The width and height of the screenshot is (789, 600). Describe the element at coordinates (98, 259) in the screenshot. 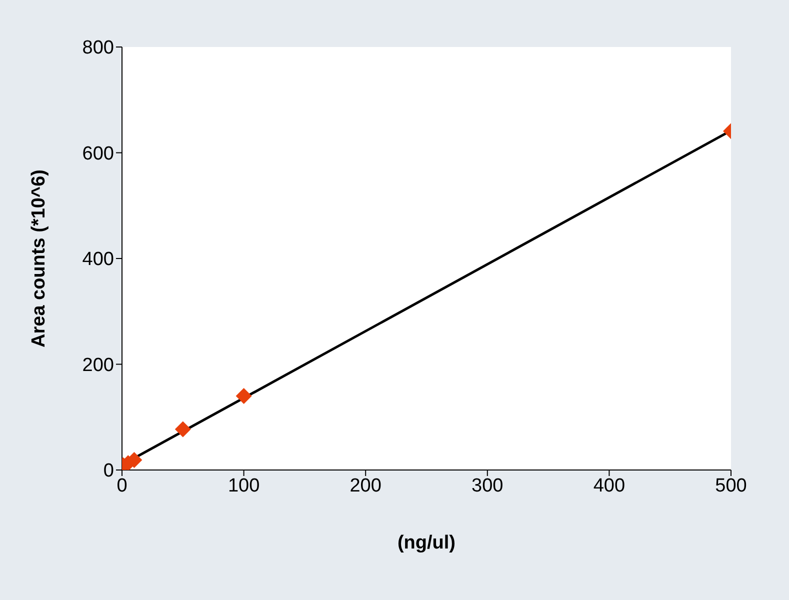

I see `y-tick-label: 400` at that location.